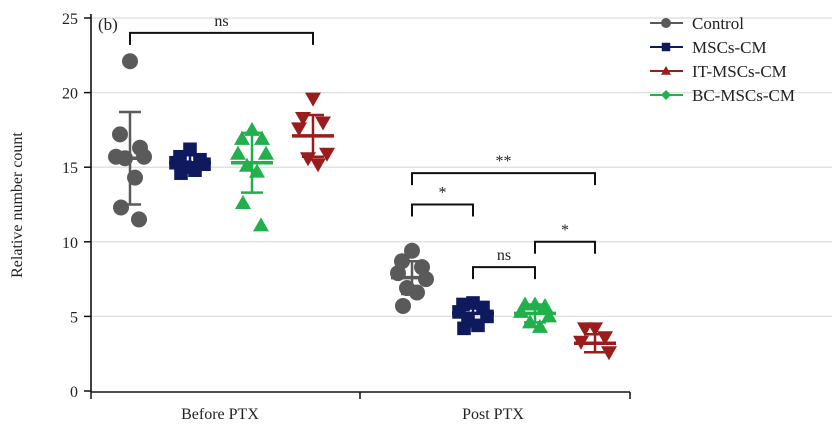 This screenshot has width=832, height=428. I want to click on legend-label: BC-MSCs-CM, so click(743, 95).